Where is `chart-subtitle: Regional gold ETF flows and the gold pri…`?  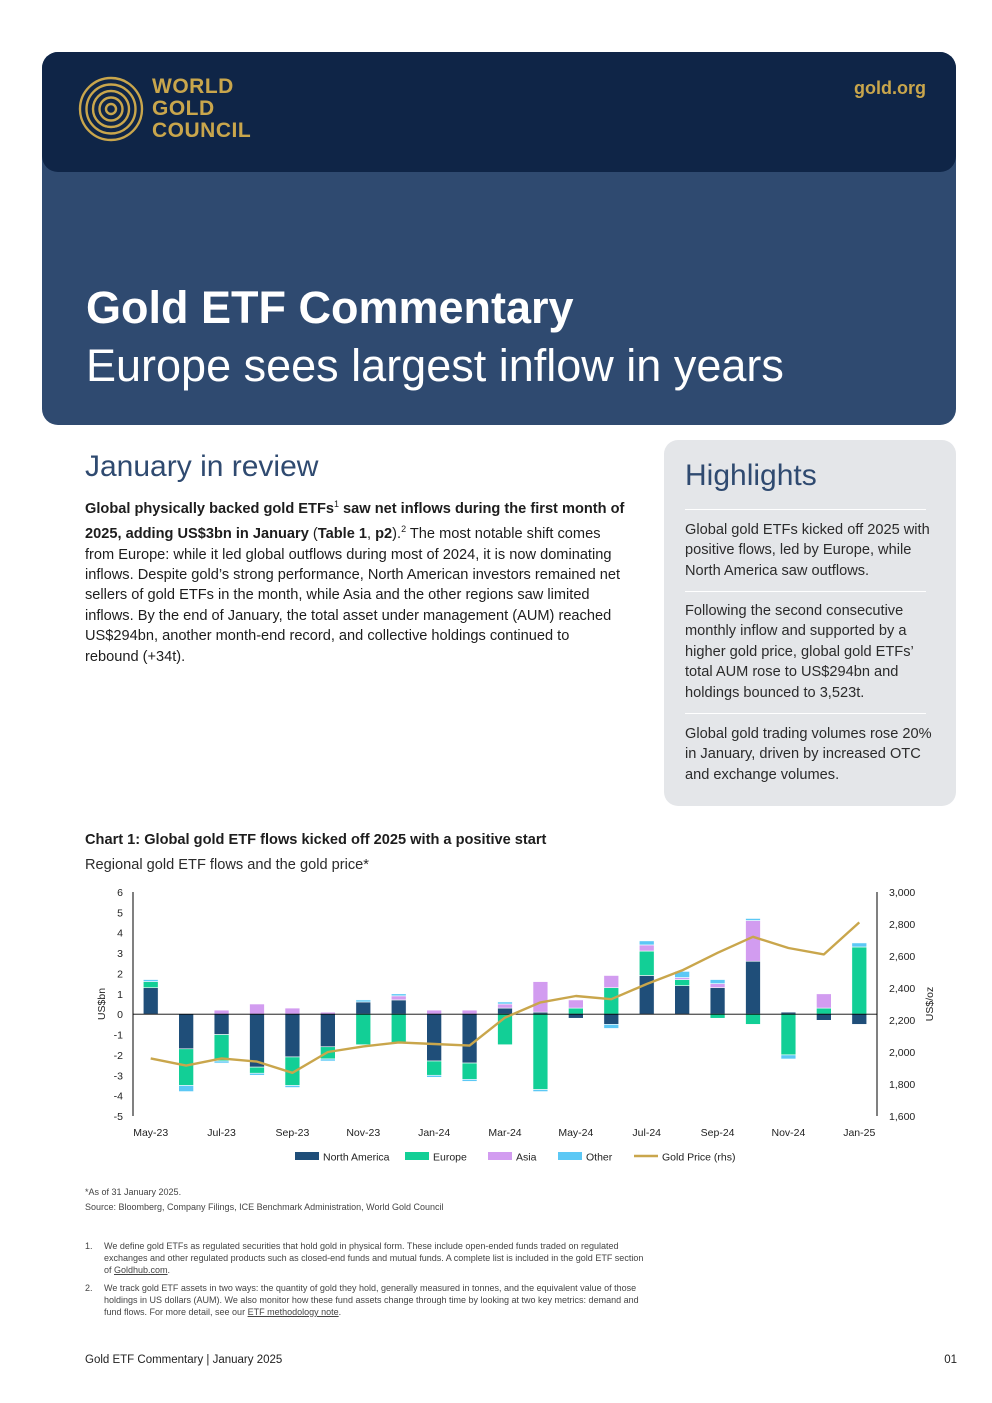
chart-subtitle: Regional gold ETF flows and the gold pri… is located at coordinates (227, 865).